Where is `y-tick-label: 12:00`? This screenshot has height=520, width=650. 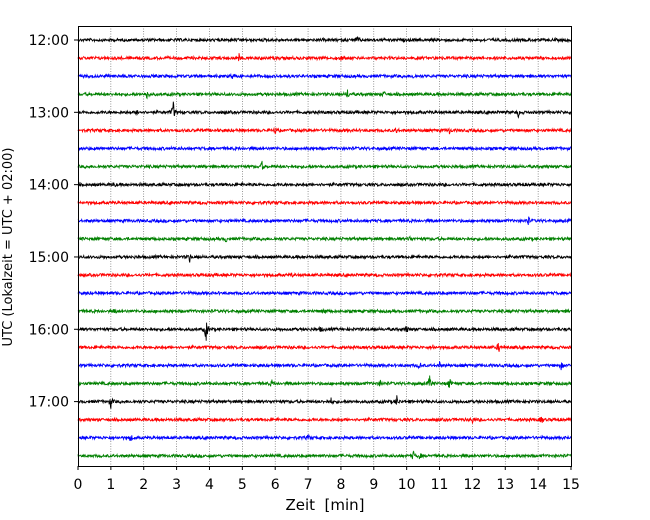
y-tick-label: 12:00 is located at coordinates (49, 41).